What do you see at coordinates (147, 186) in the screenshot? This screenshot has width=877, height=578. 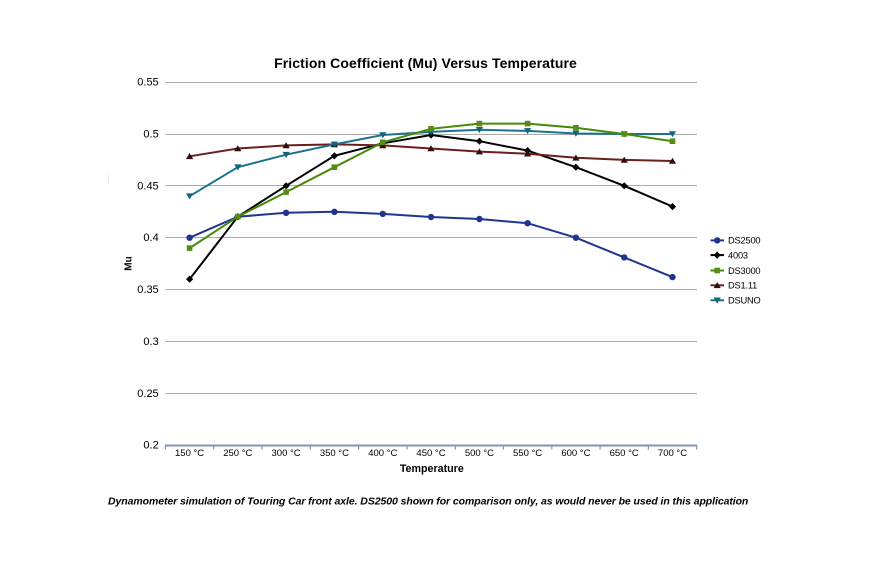 I see `svg-text: 0.45` at bounding box center [147, 186].